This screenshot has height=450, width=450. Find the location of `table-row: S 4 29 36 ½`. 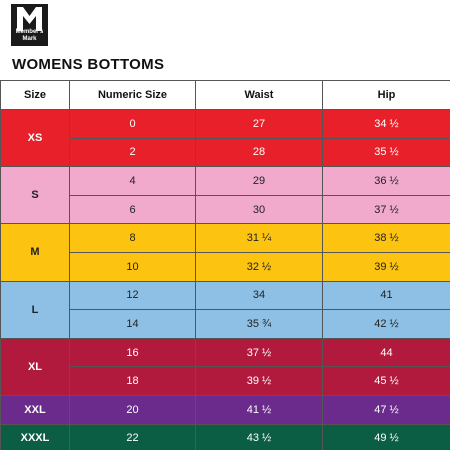

table-row: S 4 29 36 ½ is located at coordinates (225, 195).